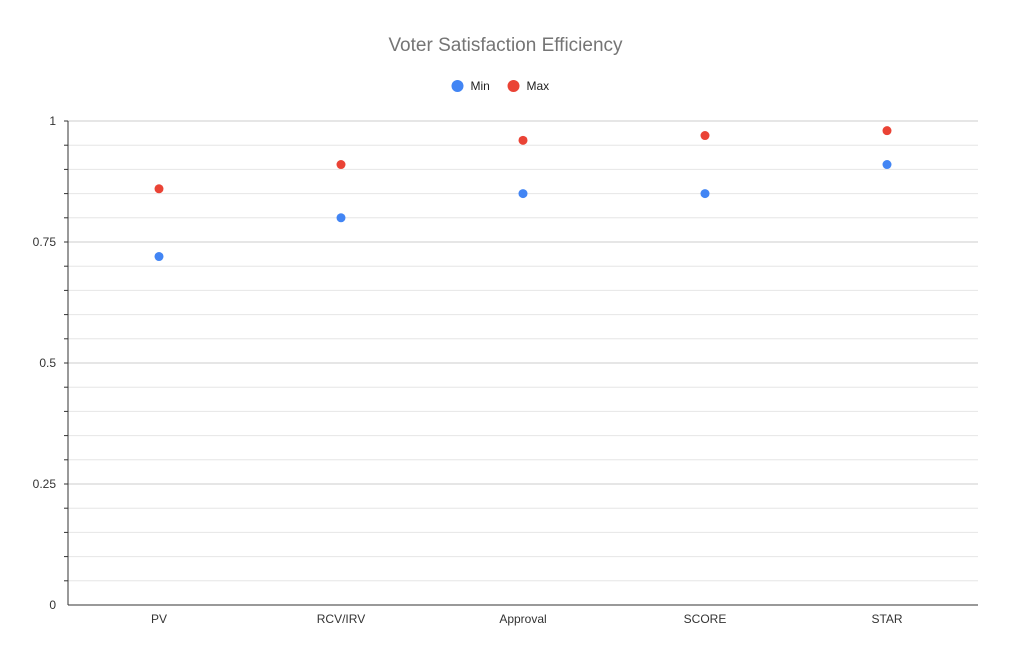  Describe the element at coordinates (341, 619) in the screenshot. I see `x-tick-label: RCV/IRV` at that location.